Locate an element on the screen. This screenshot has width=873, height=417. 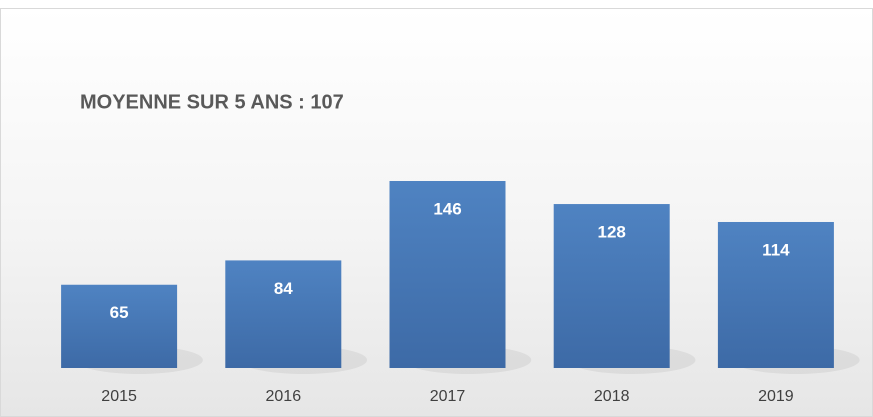
data-label: 146 is located at coordinates (447, 208).